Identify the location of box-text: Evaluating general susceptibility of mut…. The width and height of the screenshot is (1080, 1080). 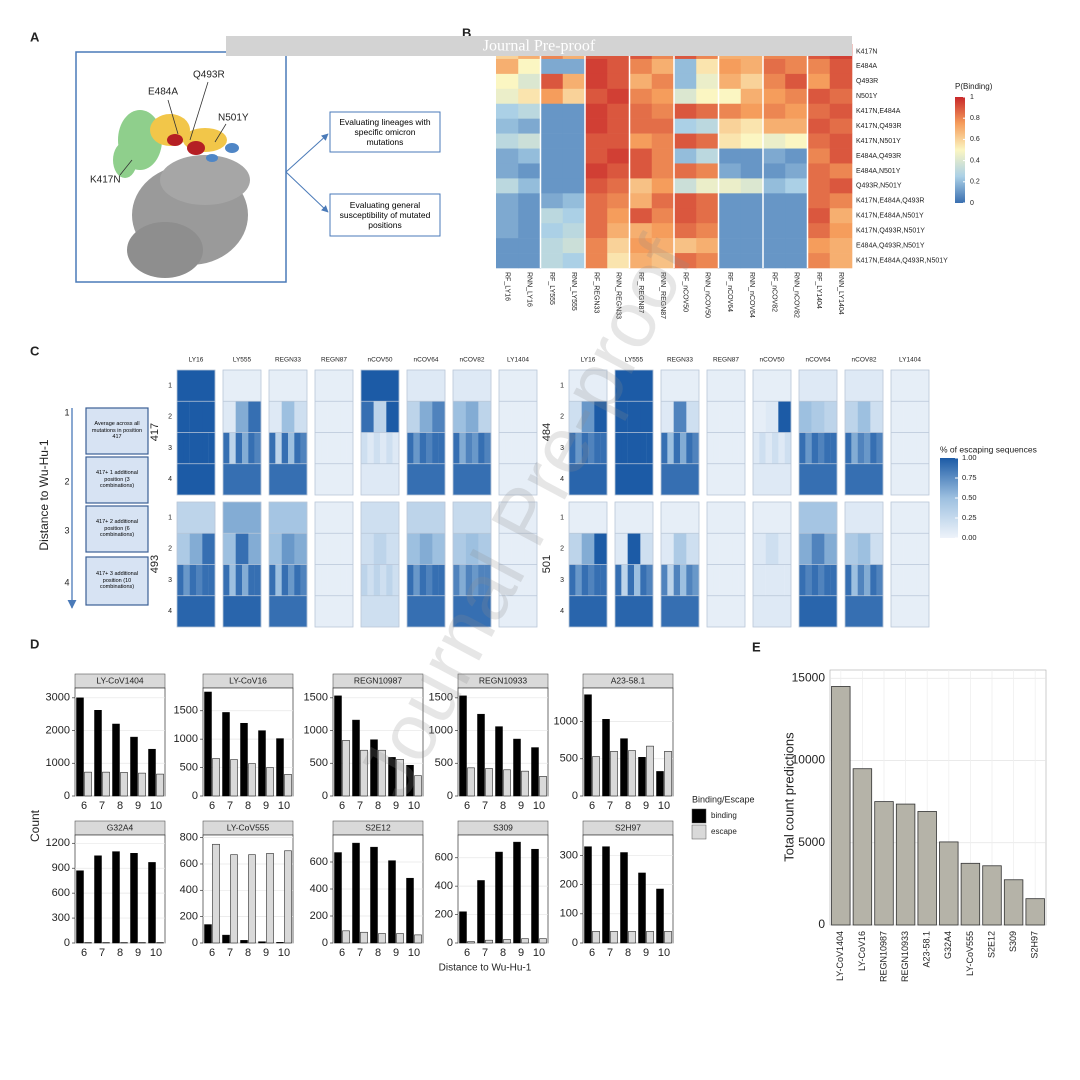
(385, 215).